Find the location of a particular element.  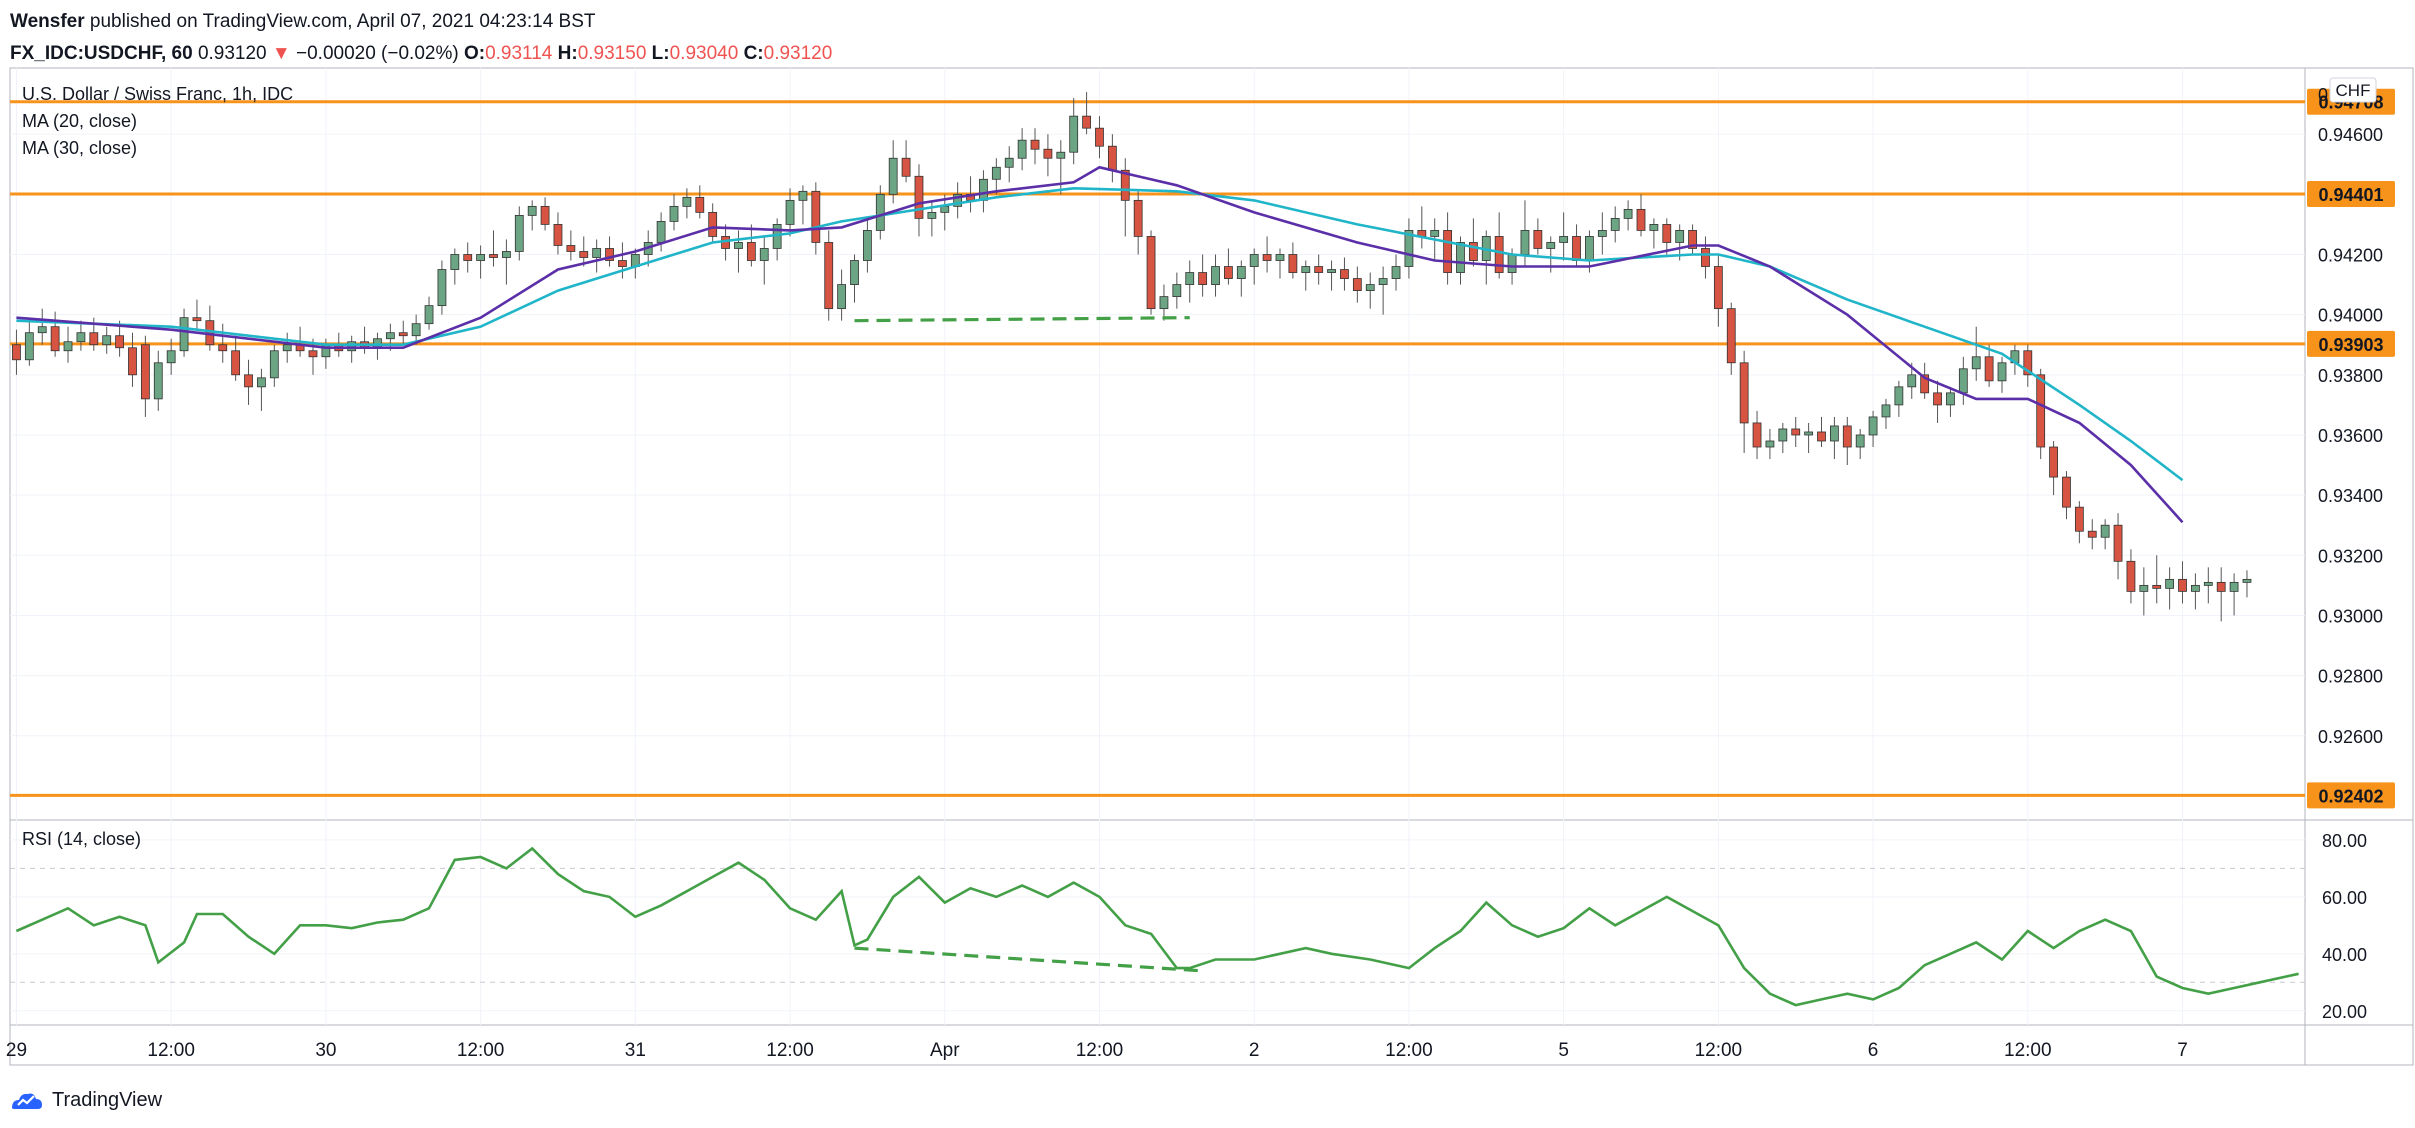

price-tick-label: 0.94000 is located at coordinates (2350, 316).